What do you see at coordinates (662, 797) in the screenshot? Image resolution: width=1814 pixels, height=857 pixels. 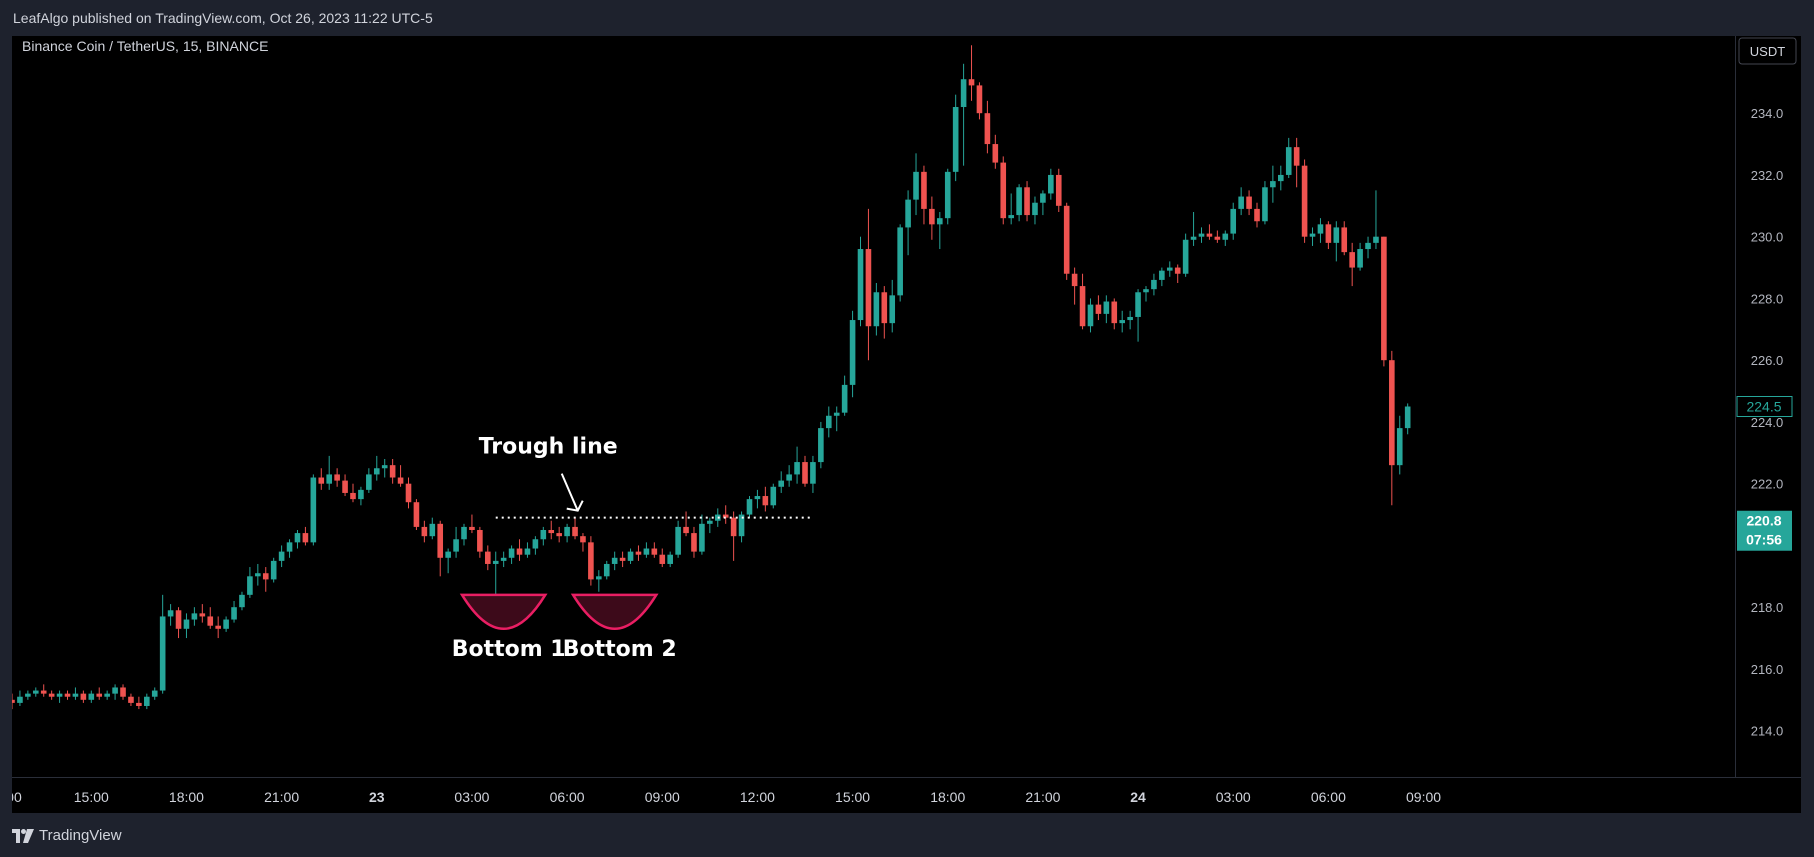 I see `time-tick-label: 09:00` at bounding box center [662, 797].